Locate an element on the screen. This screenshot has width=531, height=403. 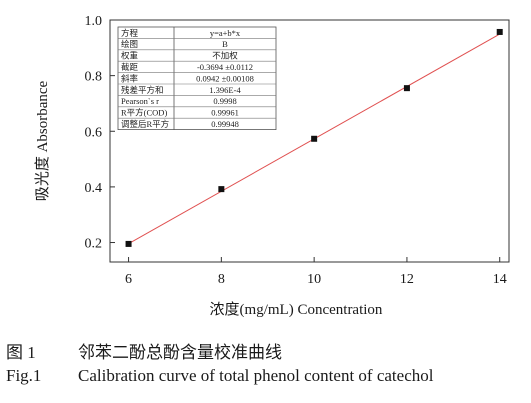
stats-table-value: 0.99948 is located at coordinates (225, 124).